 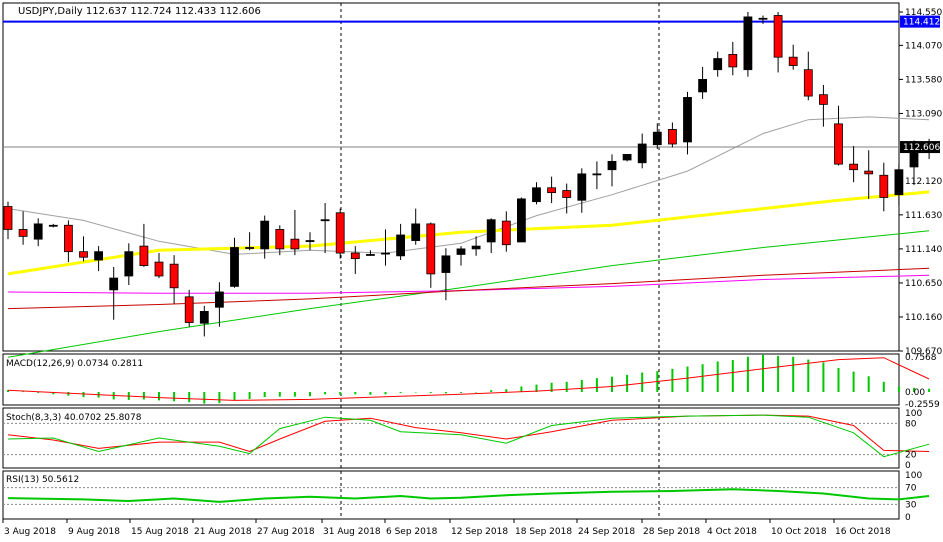 I want to click on date-tick-label-2: 15 Aug 2018, so click(x=160, y=532).